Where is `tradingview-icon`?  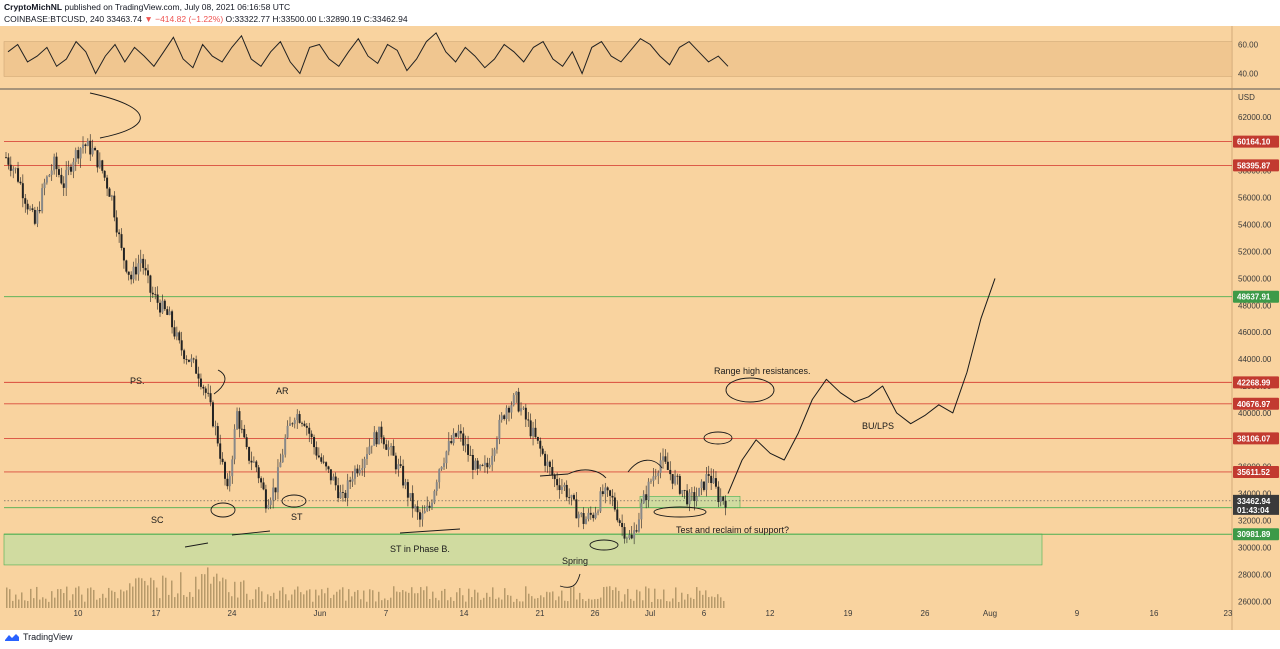 tradingview-icon is located at coordinates (12, 637).